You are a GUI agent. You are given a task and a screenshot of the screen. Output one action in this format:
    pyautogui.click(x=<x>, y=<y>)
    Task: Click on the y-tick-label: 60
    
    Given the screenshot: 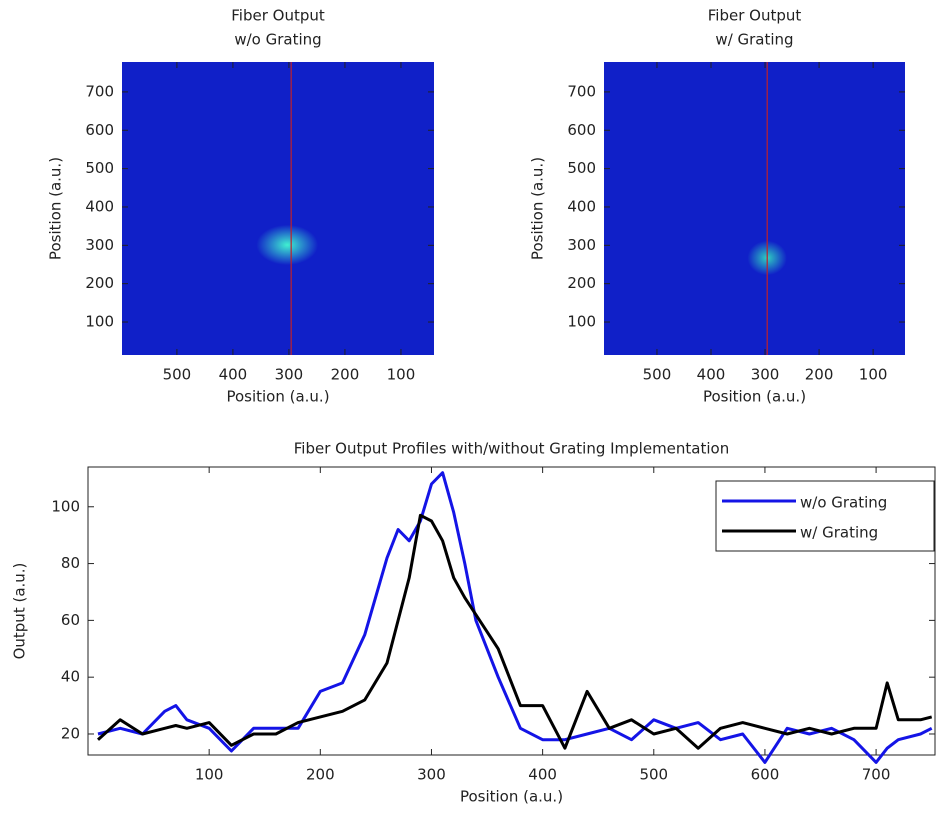 What is the action you would take?
    pyautogui.click(x=70, y=620)
    